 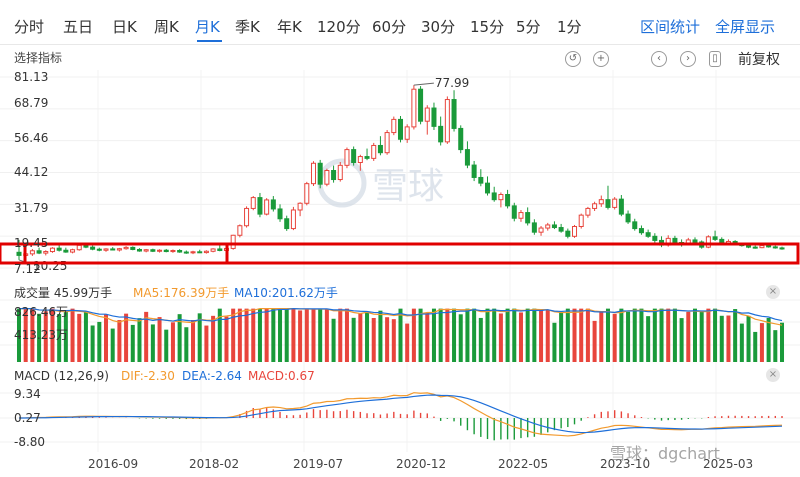 I want to click on tab-3: 日K, so click(x=124, y=27).